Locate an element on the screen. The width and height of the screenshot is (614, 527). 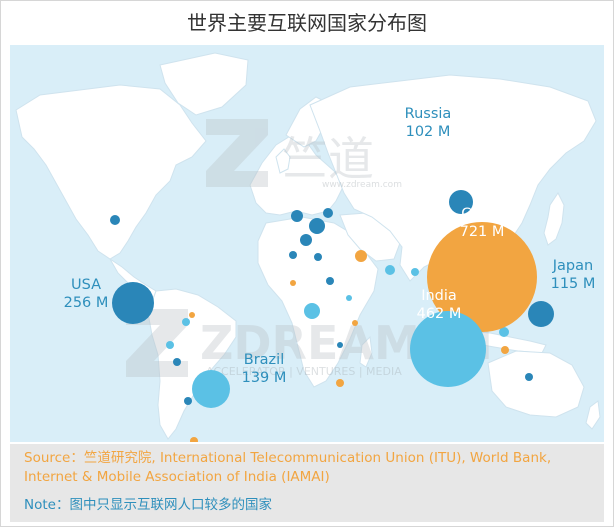
uk-shape is located at coordinates (283, 161).